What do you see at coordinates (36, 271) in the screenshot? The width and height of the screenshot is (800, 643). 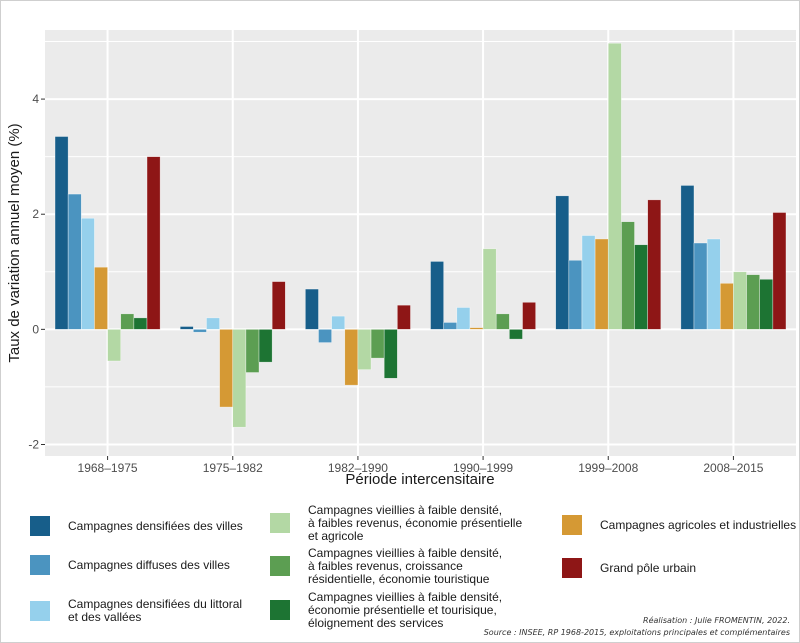 I see `y-axis: -2 0 2 4` at bounding box center [36, 271].